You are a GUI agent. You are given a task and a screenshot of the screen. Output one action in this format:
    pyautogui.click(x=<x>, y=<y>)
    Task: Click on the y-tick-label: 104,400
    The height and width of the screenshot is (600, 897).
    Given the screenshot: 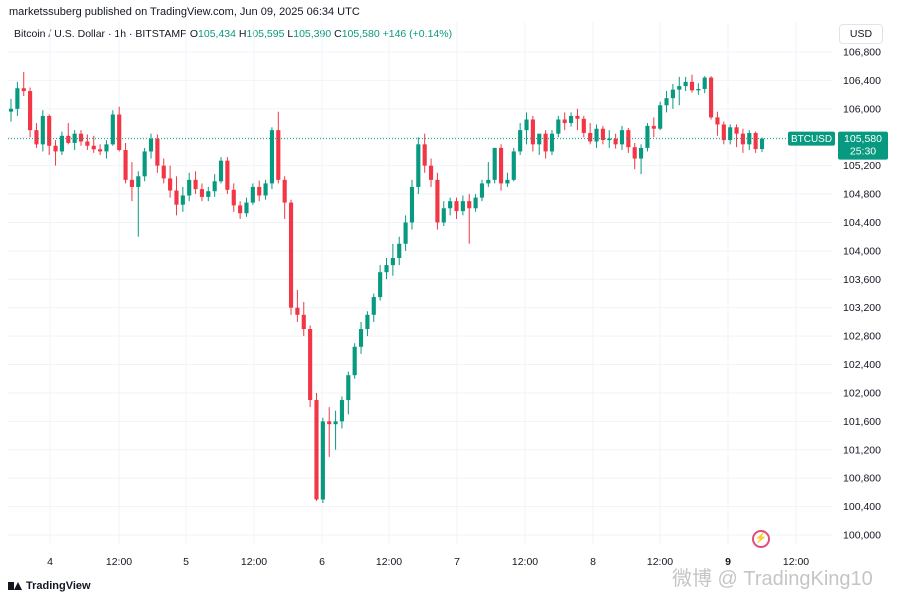 What is the action you would take?
    pyautogui.click(x=862, y=223)
    